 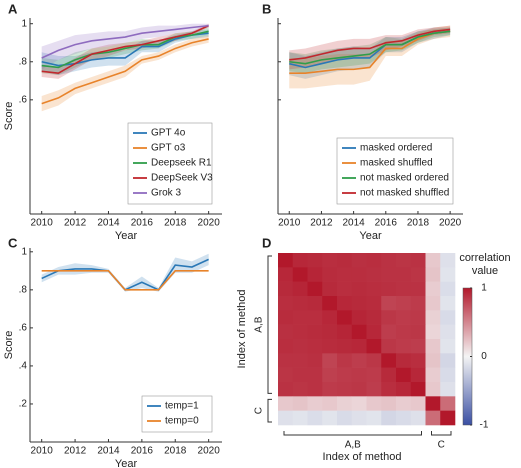 I want to click on x-axis-label: Year, so click(x=126, y=236).